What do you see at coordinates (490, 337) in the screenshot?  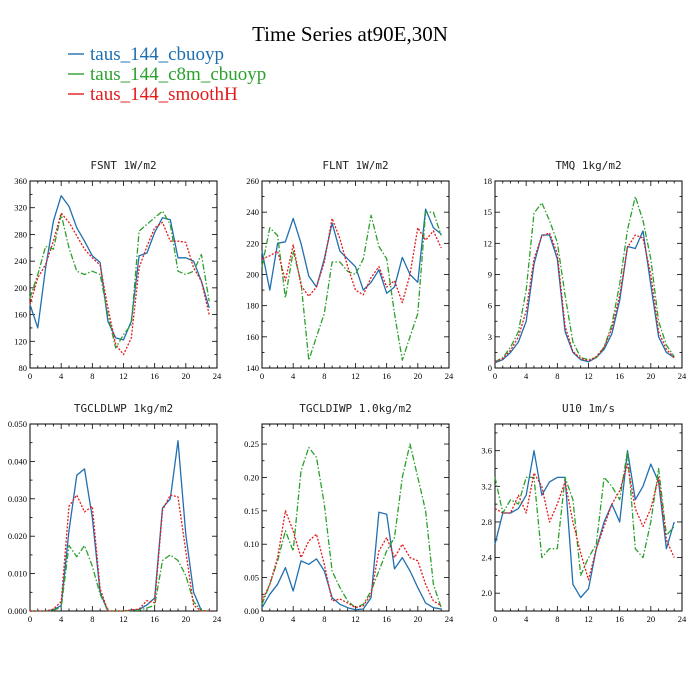 I see `y-tick-label: 3` at bounding box center [490, 337].